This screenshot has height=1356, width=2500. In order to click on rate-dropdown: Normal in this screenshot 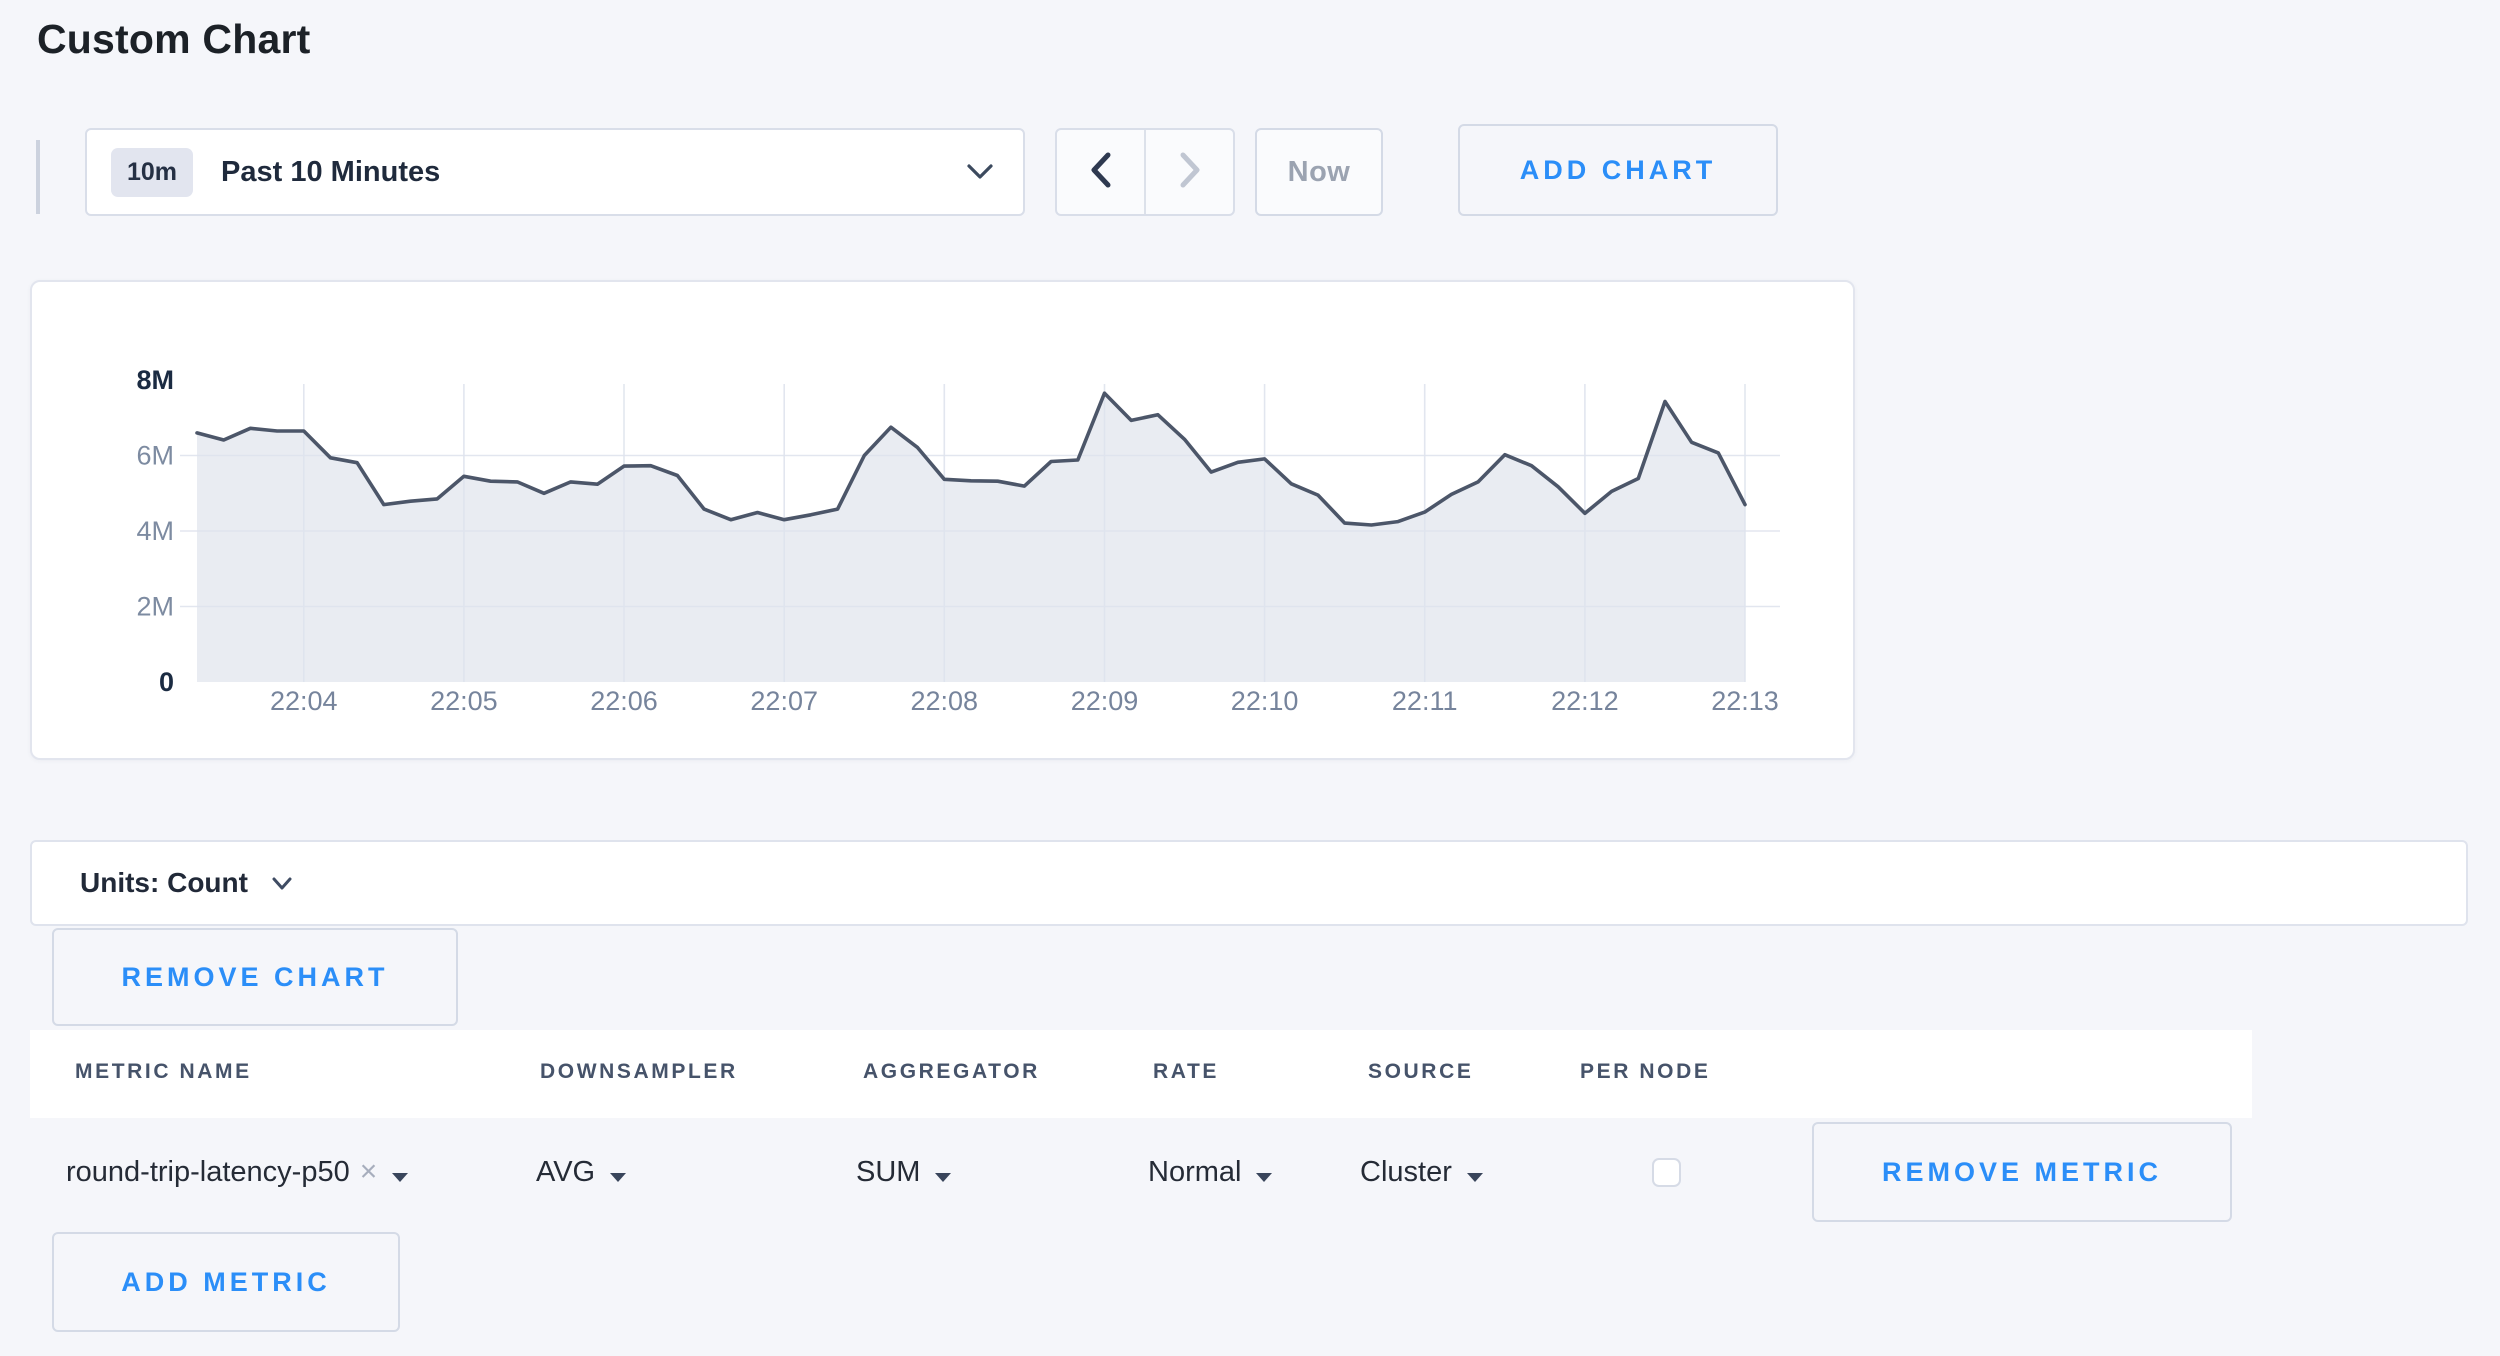, I will do `click(1210, 1172)`.